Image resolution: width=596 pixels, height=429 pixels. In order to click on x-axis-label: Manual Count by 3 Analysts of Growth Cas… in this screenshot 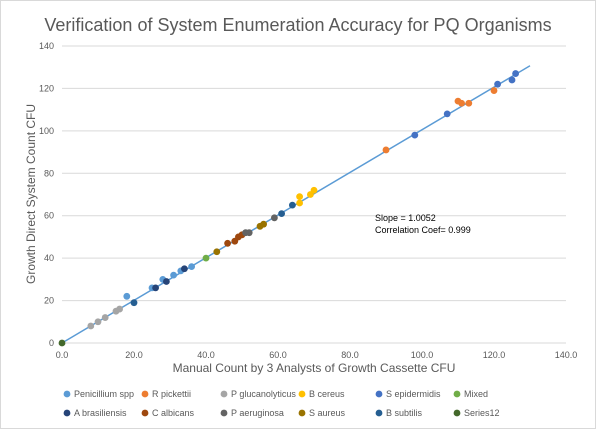, I will do `click(314, 368)`.